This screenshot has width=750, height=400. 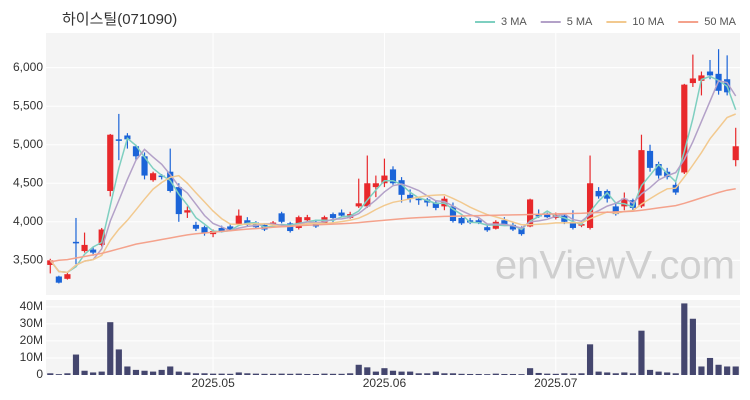 I want to click on legend-label: 3 MA, so click(x=514, y=22).